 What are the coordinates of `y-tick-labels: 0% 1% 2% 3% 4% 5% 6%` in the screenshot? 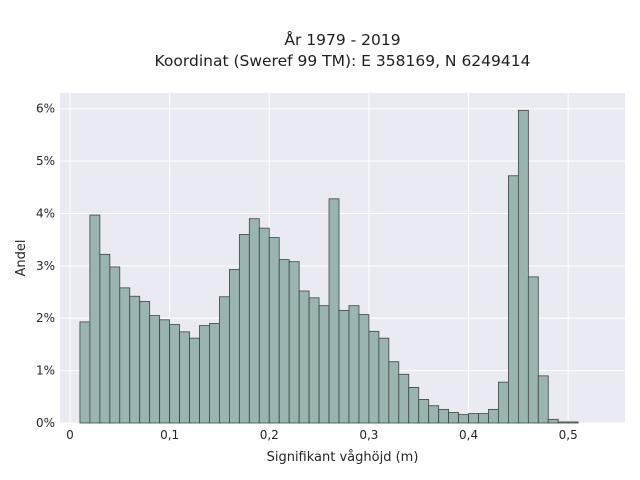 It's located at (45, 266).